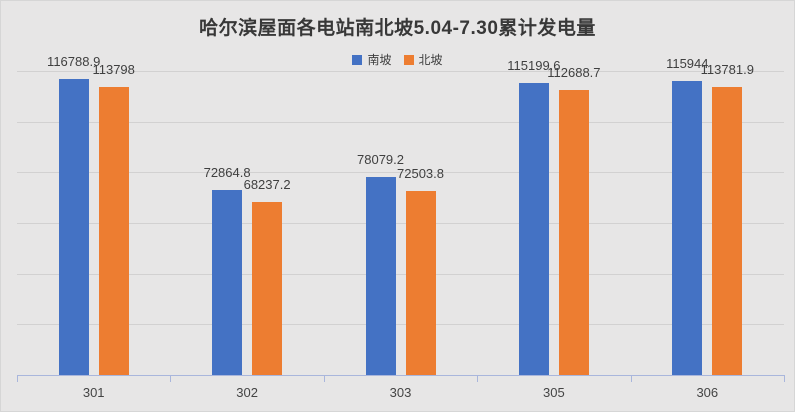  What do you see at coordinates (401, 375) in the screenshot?
I see `x-axis-line` at bounding box center [401, 375].